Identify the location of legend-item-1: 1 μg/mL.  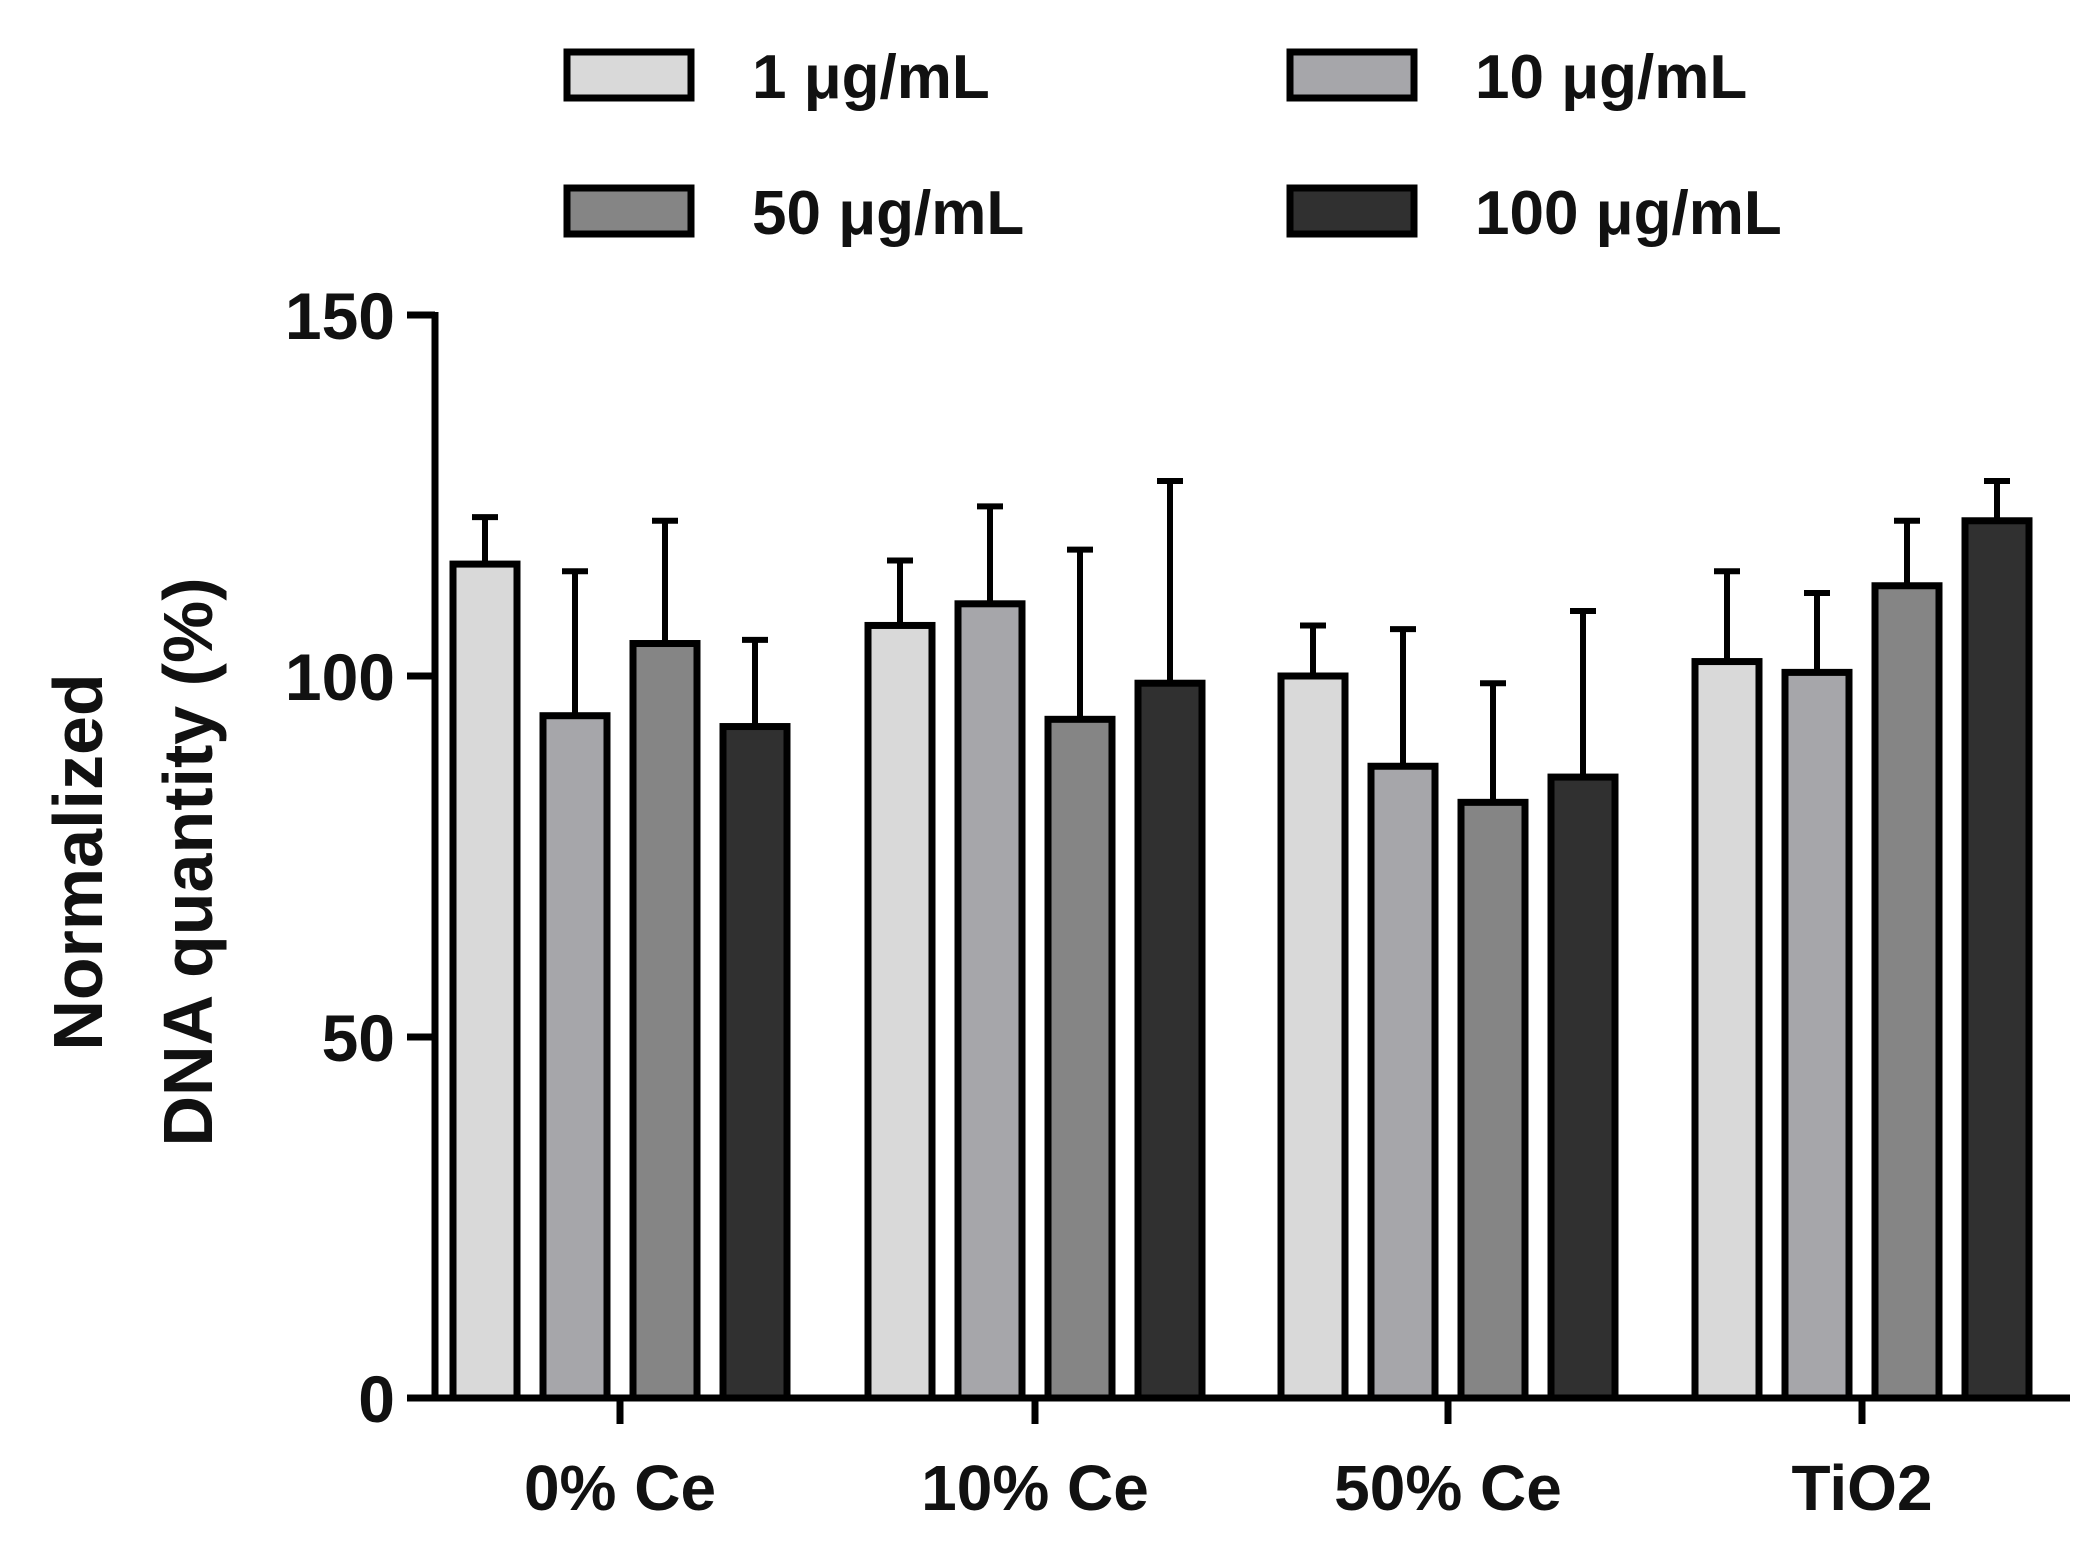
(776, 77).